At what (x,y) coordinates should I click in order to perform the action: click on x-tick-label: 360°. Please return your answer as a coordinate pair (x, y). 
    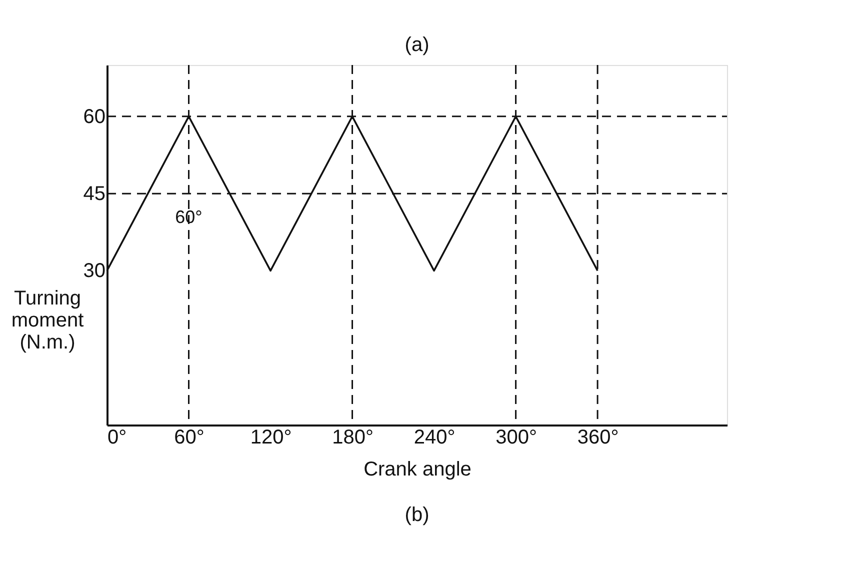
    Looking at the image, I should click on (598, 437).